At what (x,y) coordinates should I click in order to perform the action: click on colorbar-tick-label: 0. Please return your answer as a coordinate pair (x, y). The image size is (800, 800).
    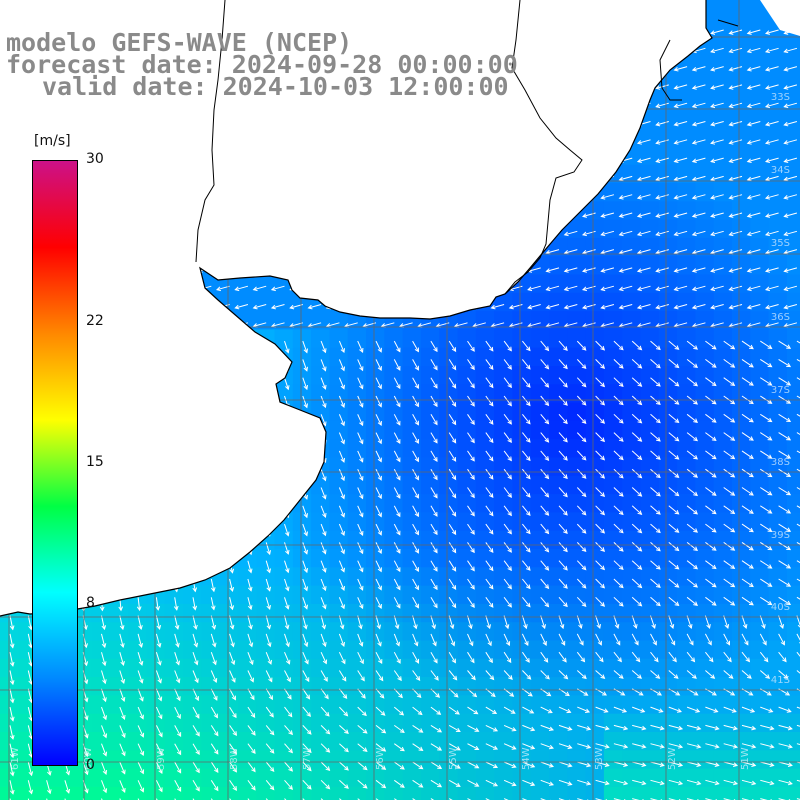
    Looking at the image, I should click on (90, 765).